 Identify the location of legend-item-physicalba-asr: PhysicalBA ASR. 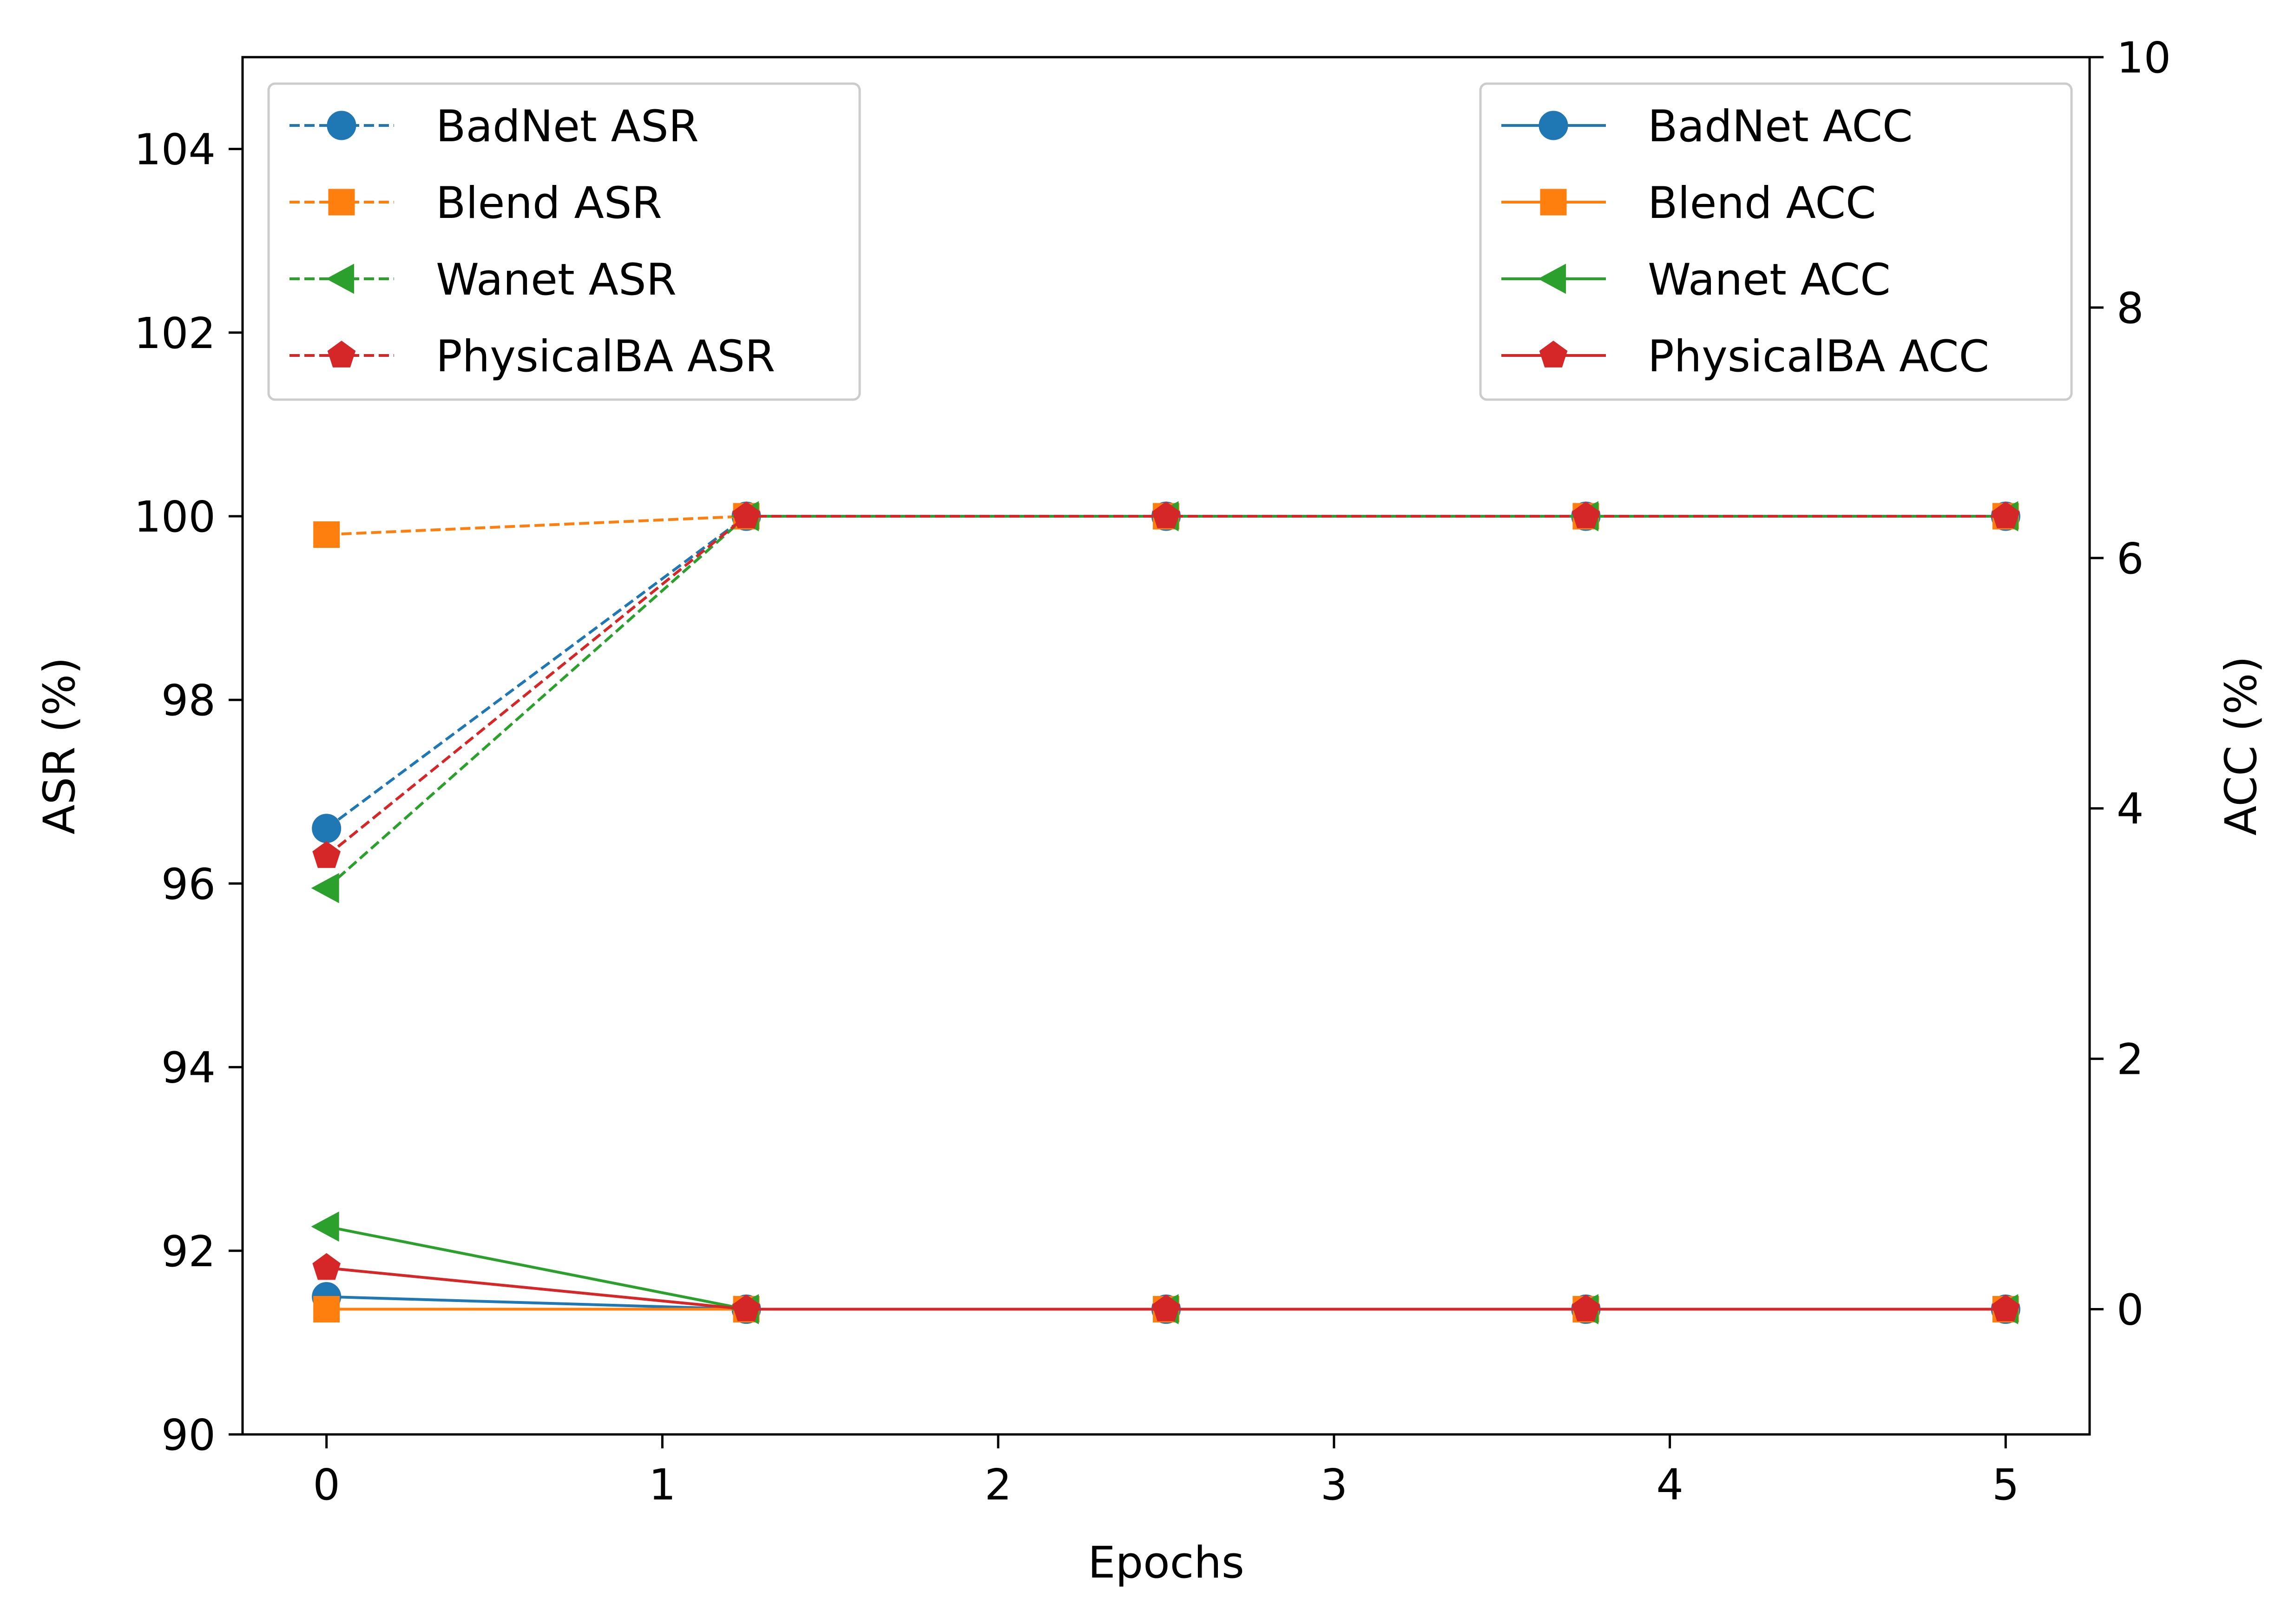
(532, 356).